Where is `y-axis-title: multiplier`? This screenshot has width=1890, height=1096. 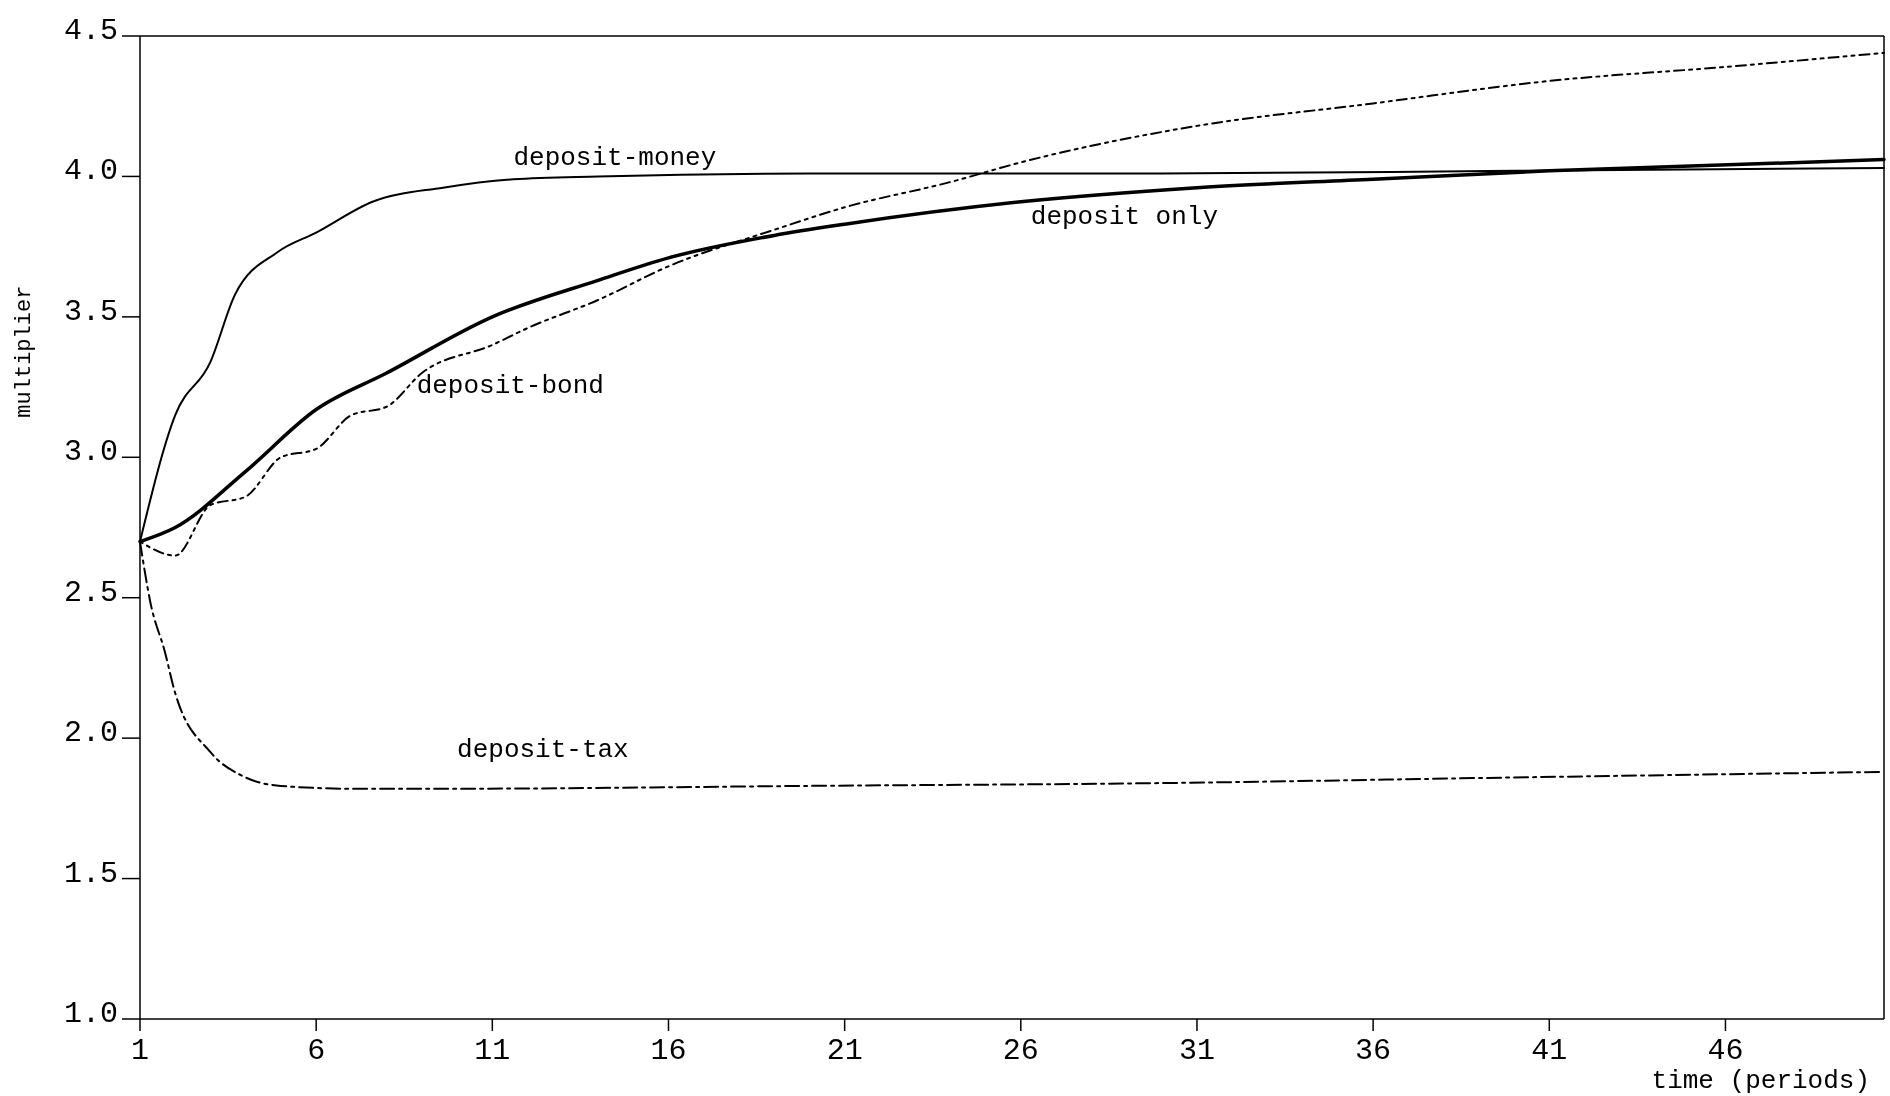 y-axis-title: multiplier is located at coordinates (24, 351).